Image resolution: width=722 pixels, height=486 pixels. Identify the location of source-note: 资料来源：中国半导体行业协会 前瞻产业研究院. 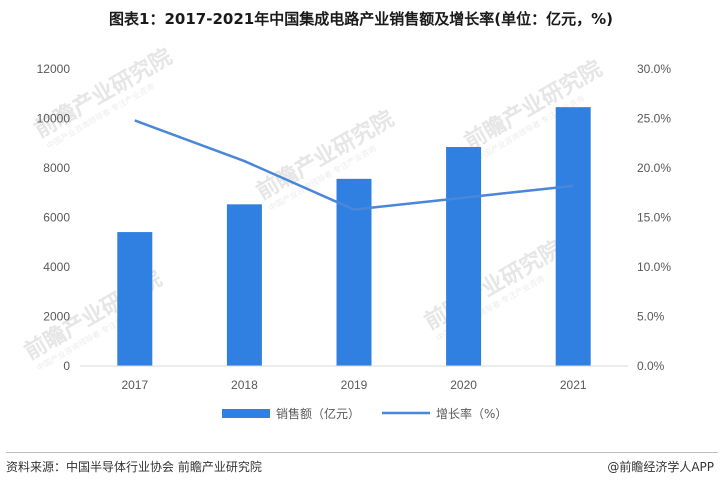
(134, 467).